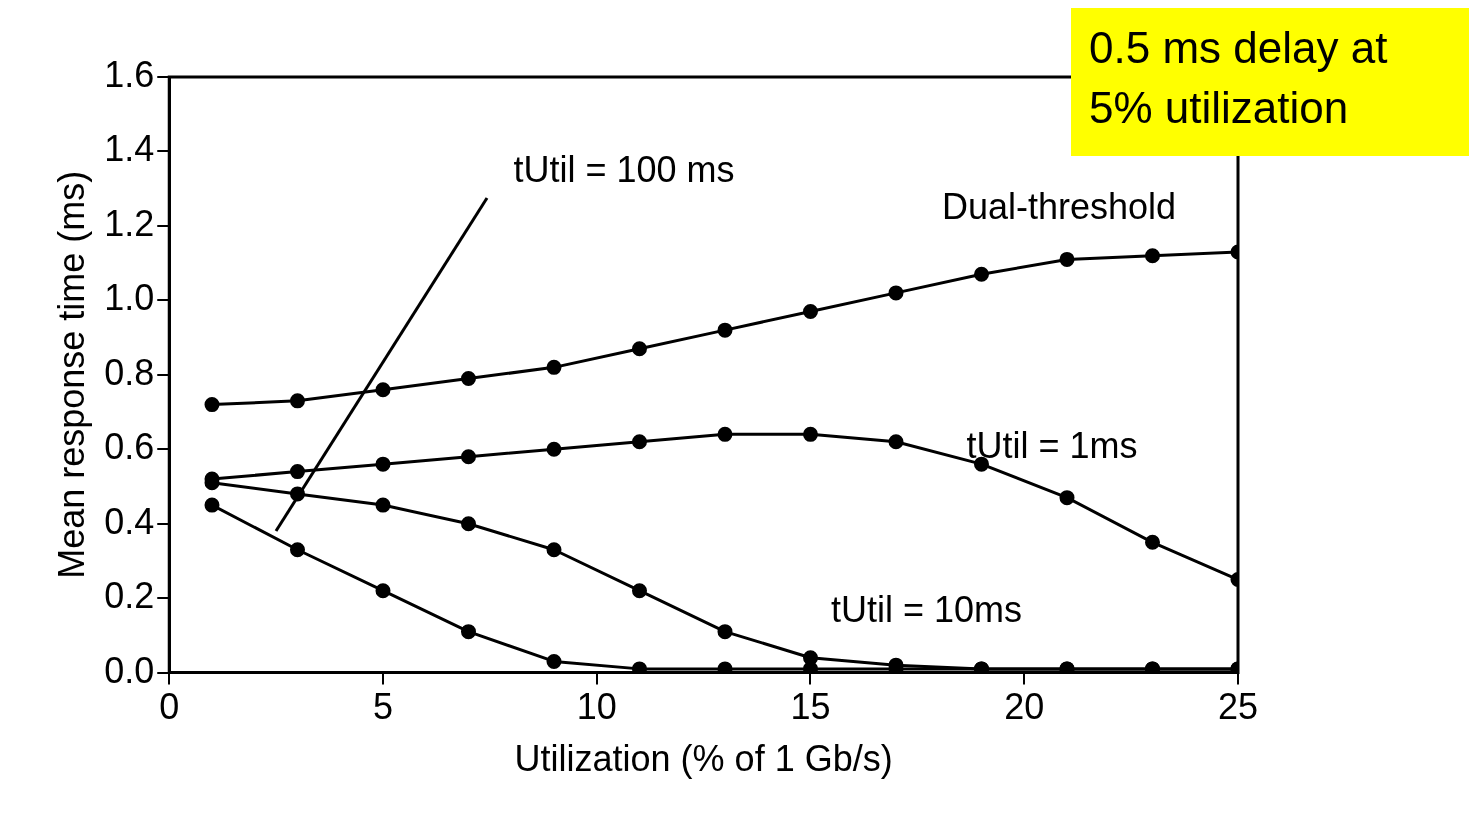 The width and height of the screenshot is (1469, 822). Describe the element at coordinates (129, 596) in the screenshot. I see `y-tick-label: 0.2` at that location.